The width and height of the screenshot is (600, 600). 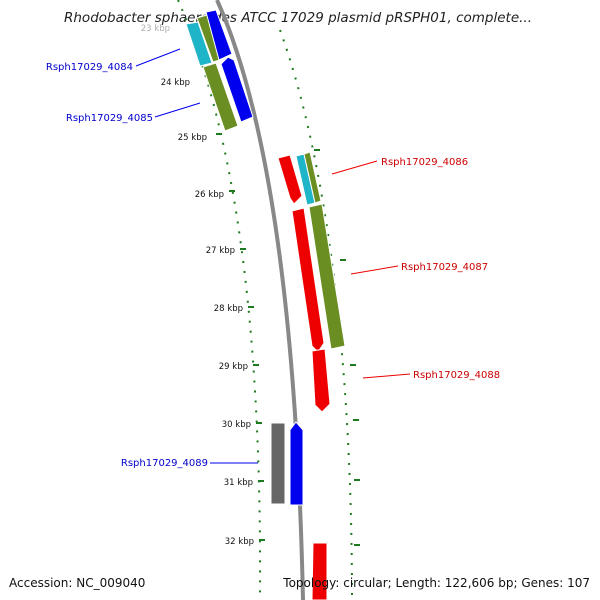 I want to click on tick-label: 29 kbp, so click(x=233, y=367).